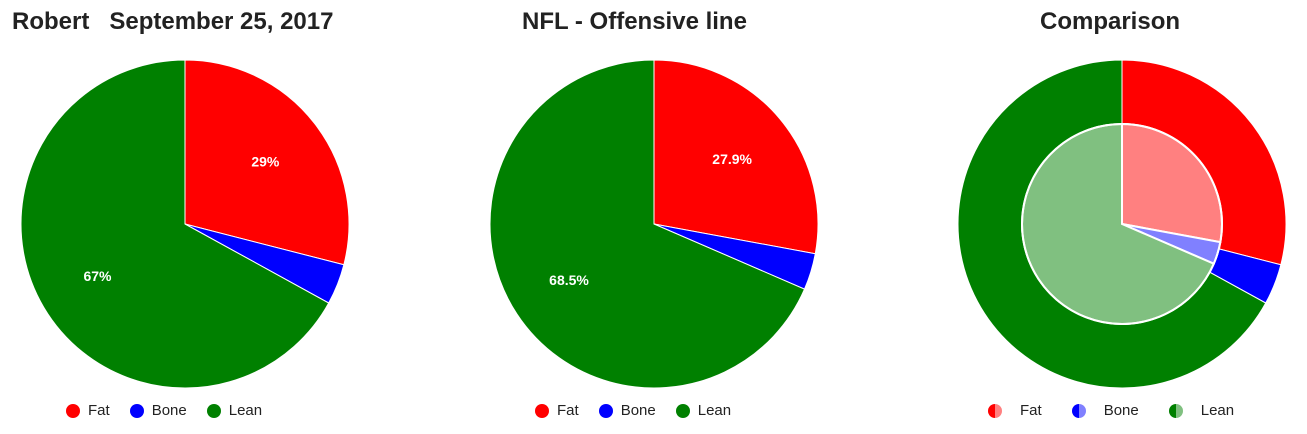  Describe the element at coordinates (1122, 224) in the screenshot. I see `inner-ring-border` at that location.